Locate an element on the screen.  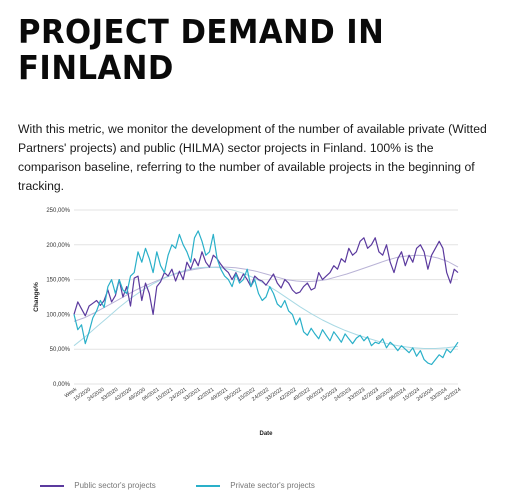
y-tick-label: 250,00% is located at coordinates (58, 211).